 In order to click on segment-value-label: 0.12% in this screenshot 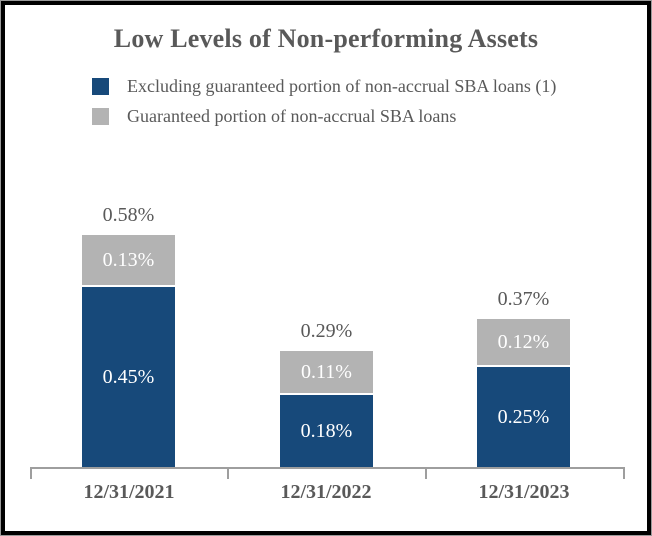, I will do `click(523, 341)`.